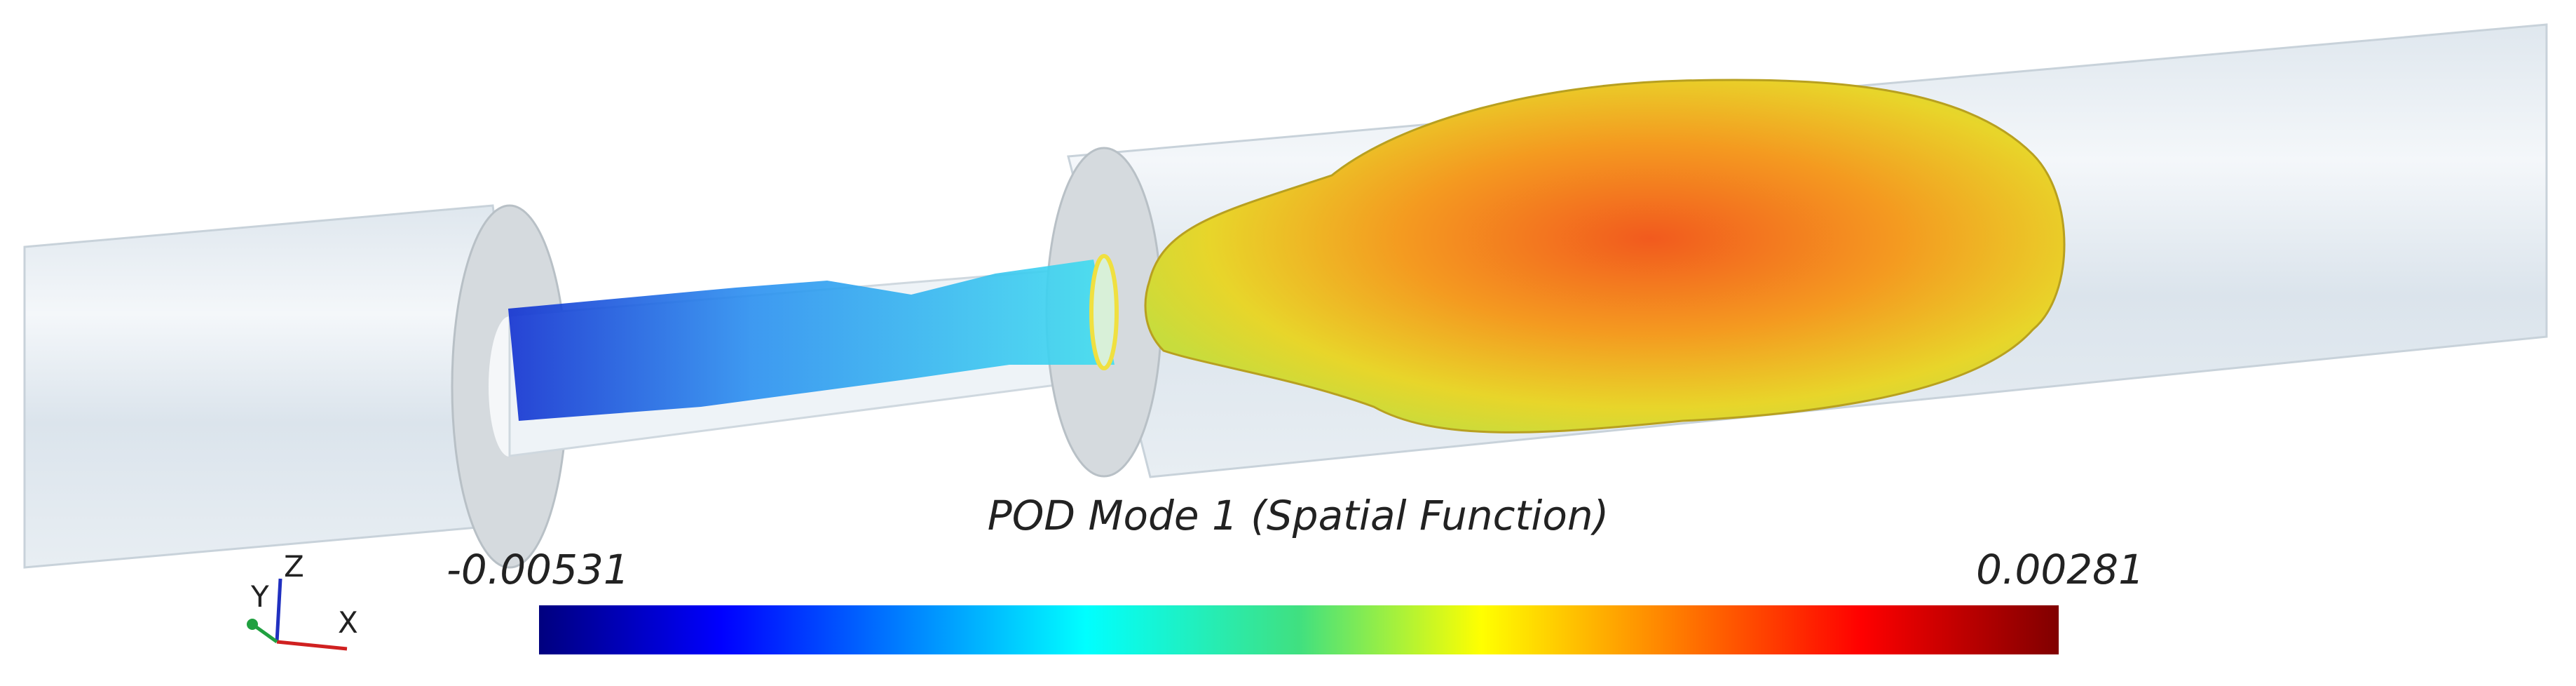 This screenshot has width=2576, height=686. Describe the element at coordinates (252, 624) in the screenshot. I see `triad-dot` at that location.